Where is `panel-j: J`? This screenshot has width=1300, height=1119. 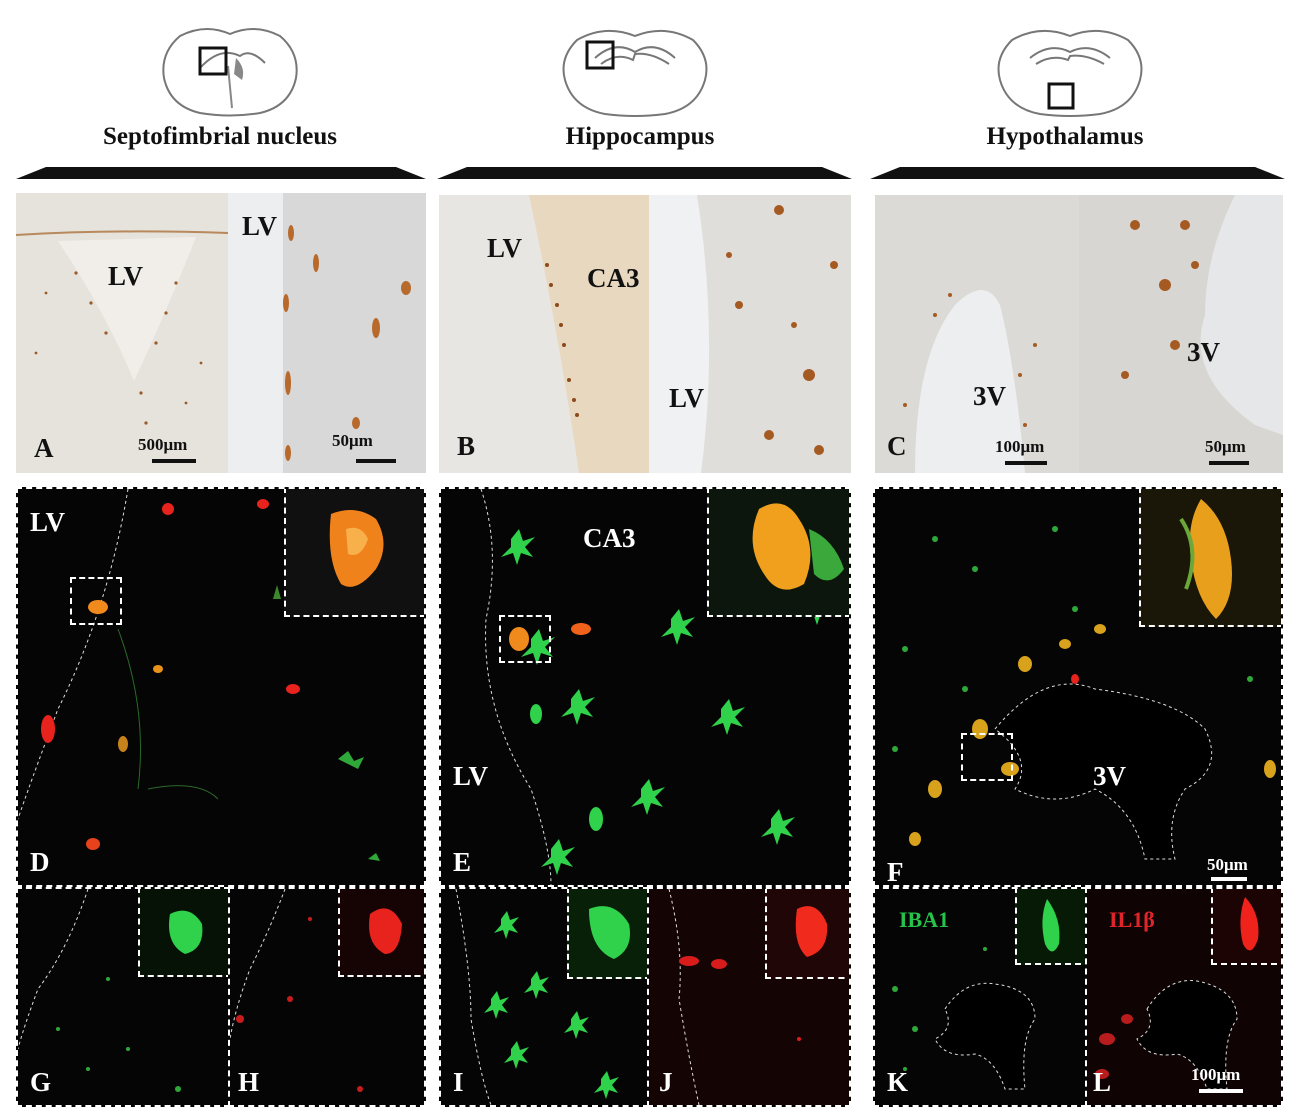
panel-j: J is located at coordinates (749, 997).